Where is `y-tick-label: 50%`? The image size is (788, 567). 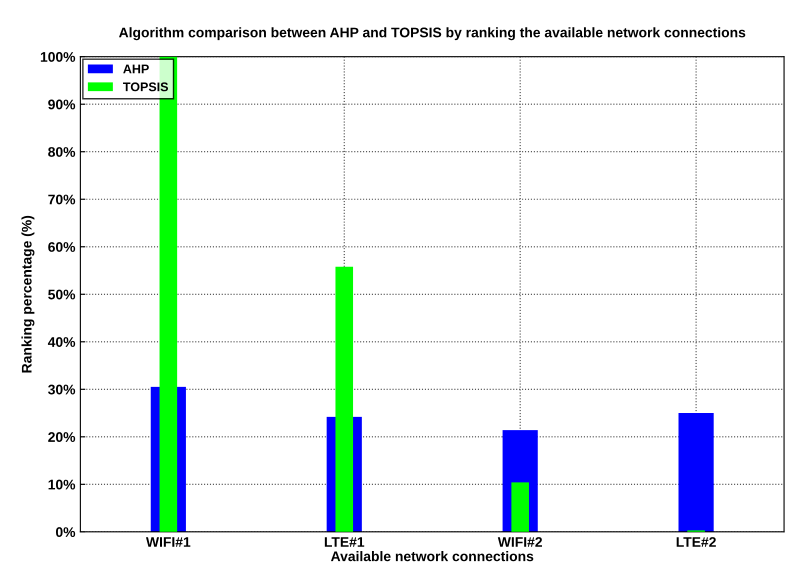 y-tick-label: 50% is located at coordinates (62, 295).